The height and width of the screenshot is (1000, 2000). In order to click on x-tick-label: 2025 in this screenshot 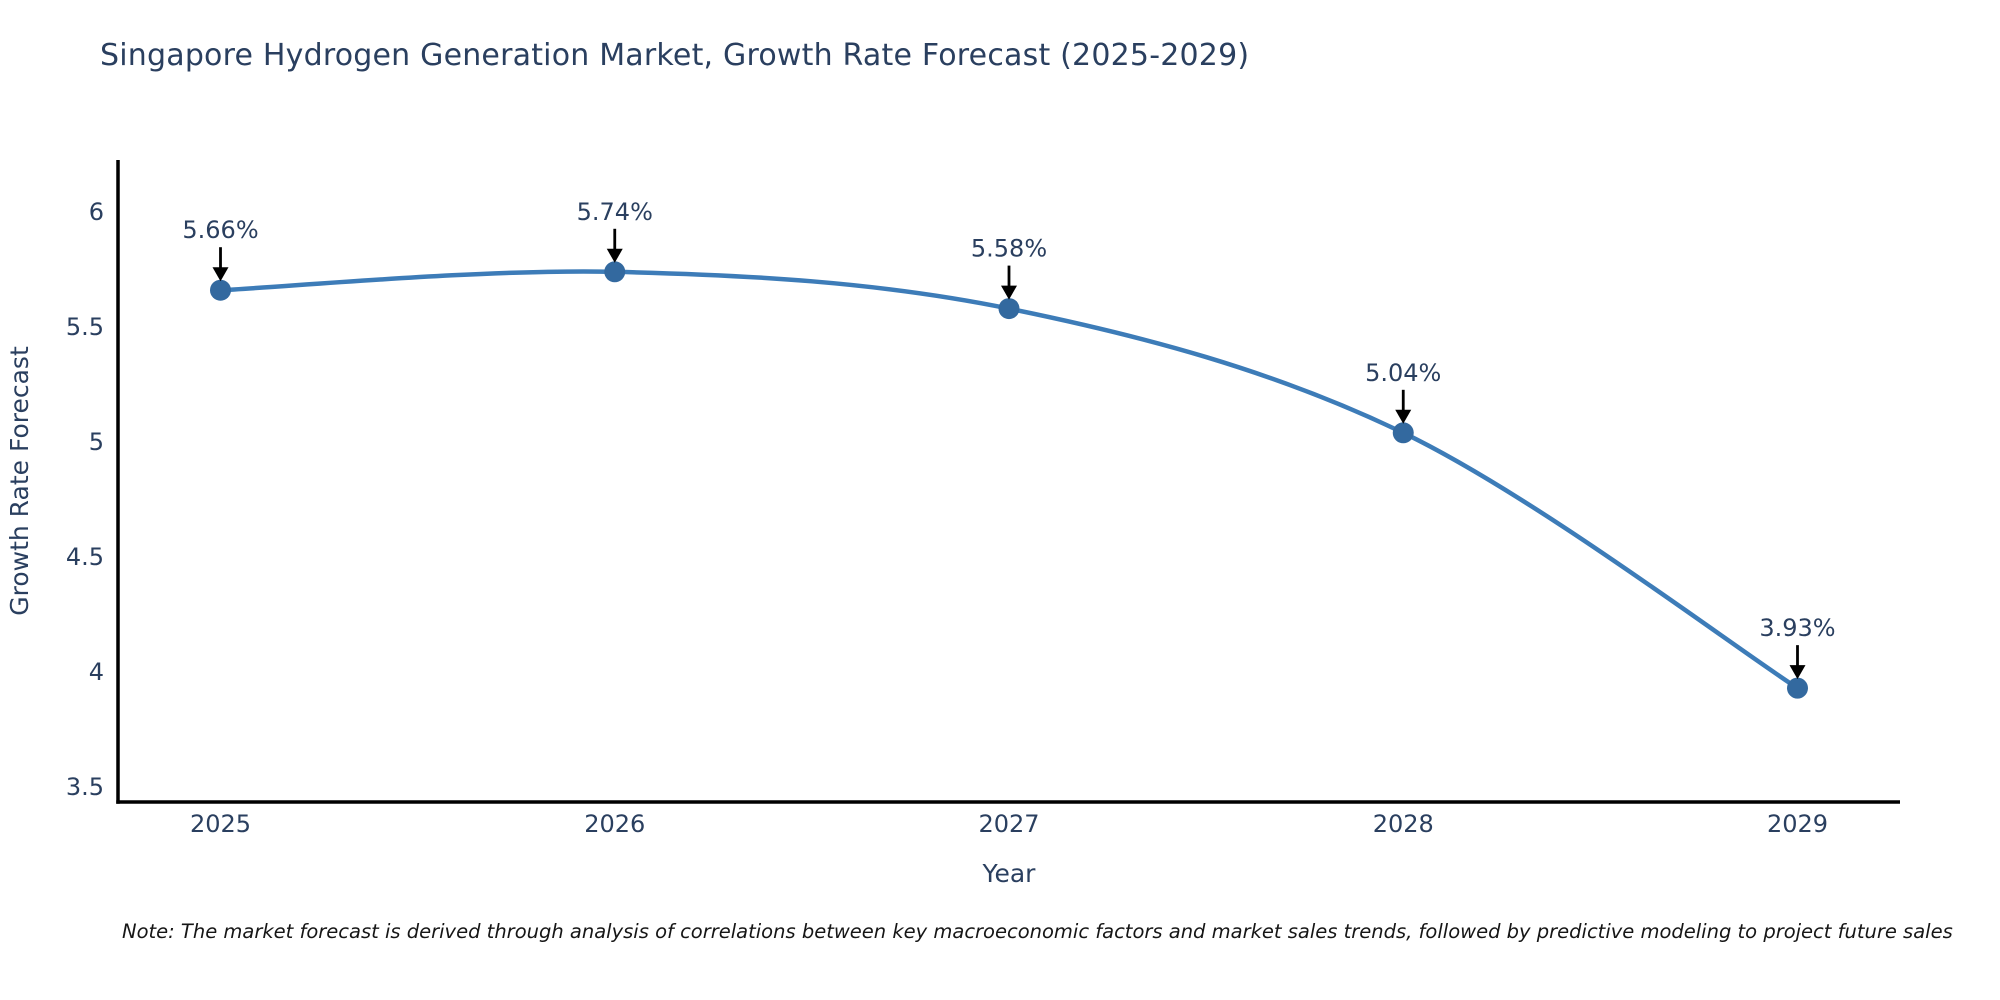, I will do `click(220, 824)`.